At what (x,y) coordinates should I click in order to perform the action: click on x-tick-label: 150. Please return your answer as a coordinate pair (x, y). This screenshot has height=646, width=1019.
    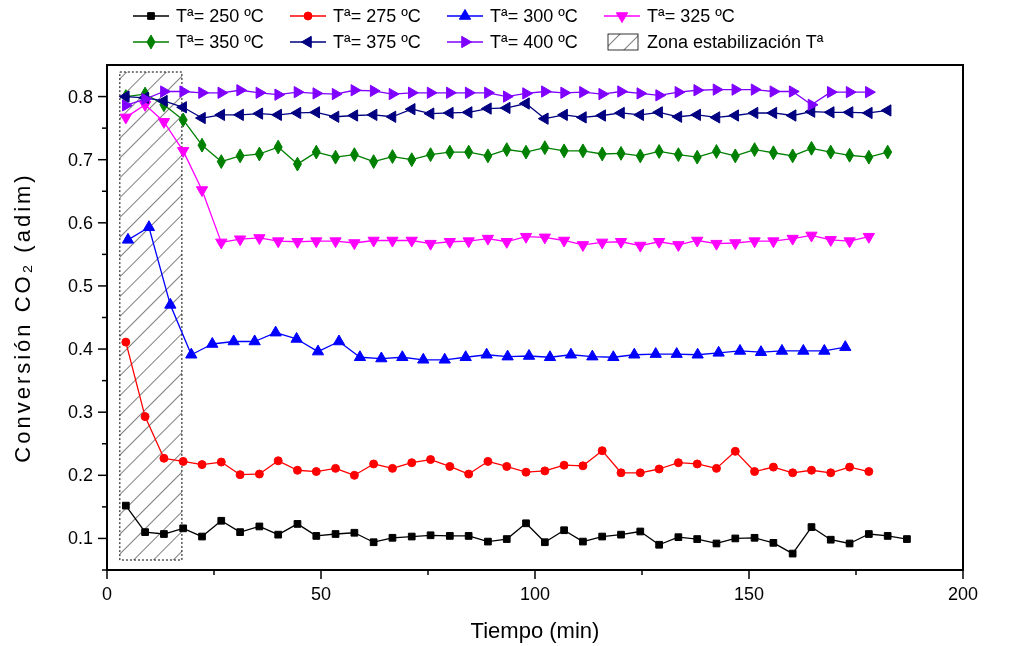
    Looking at the image, I should click on (749, 594).